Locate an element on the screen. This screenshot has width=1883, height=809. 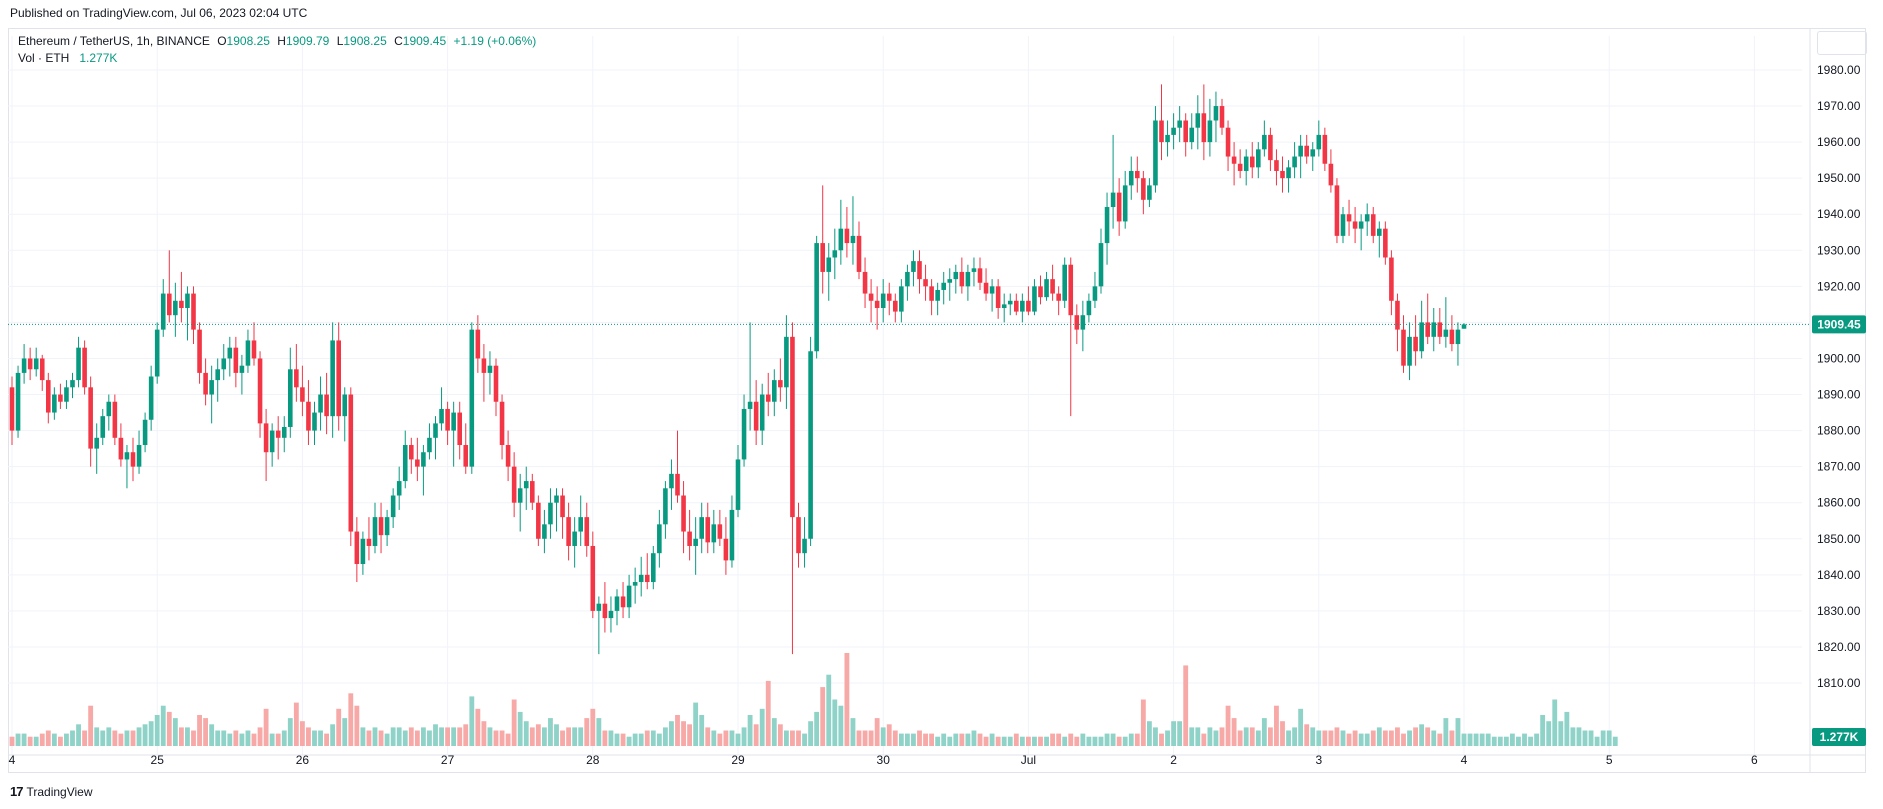
x-tick-label: 3 is located at coordinates (1318, 760).